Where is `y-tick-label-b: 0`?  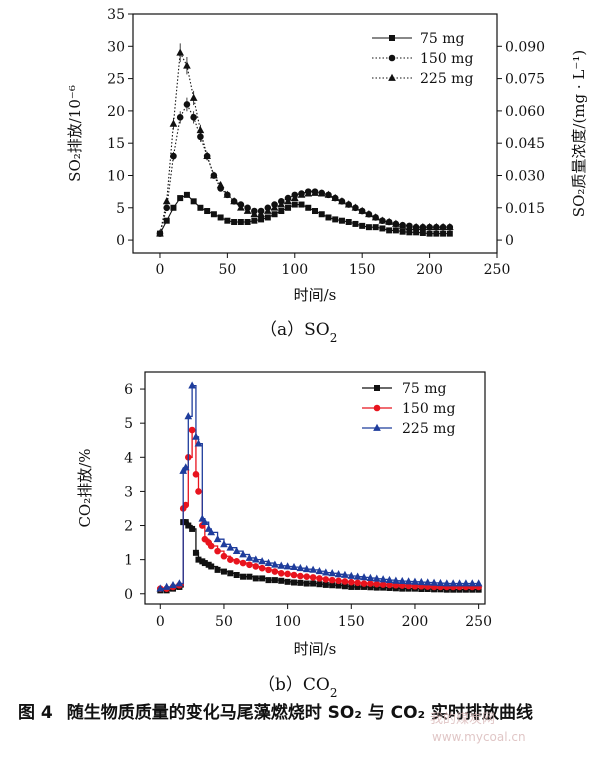 y-tick-label-b: 0 is located at coordinates (128, 595).